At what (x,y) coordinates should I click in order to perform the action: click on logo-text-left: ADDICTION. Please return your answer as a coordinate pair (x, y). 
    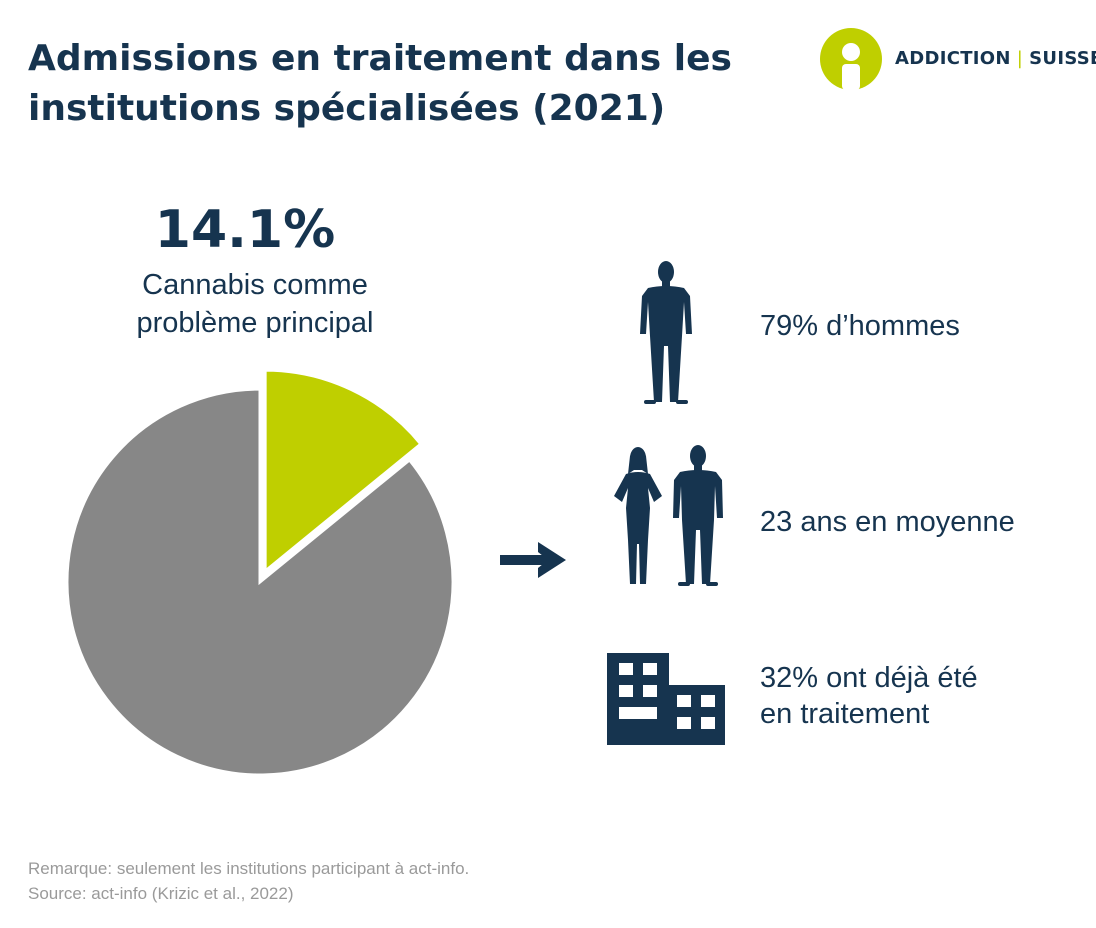
    Looking at the image, I should click on (953, 58).